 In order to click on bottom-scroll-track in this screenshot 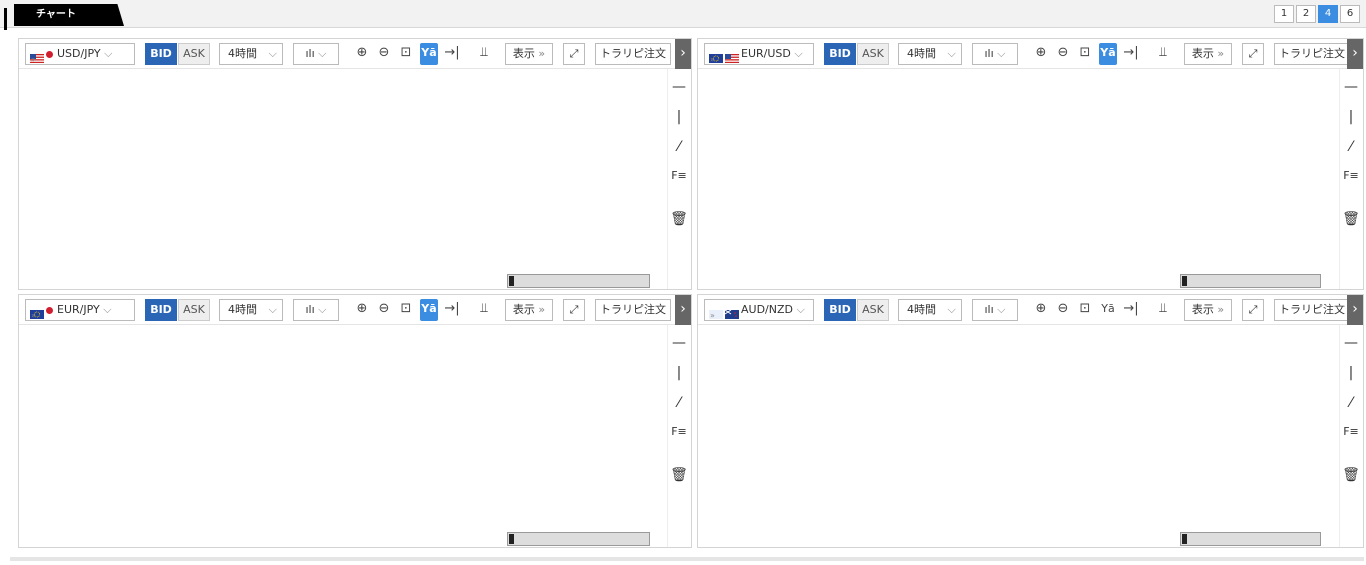, I will do `click(687, 559)`.